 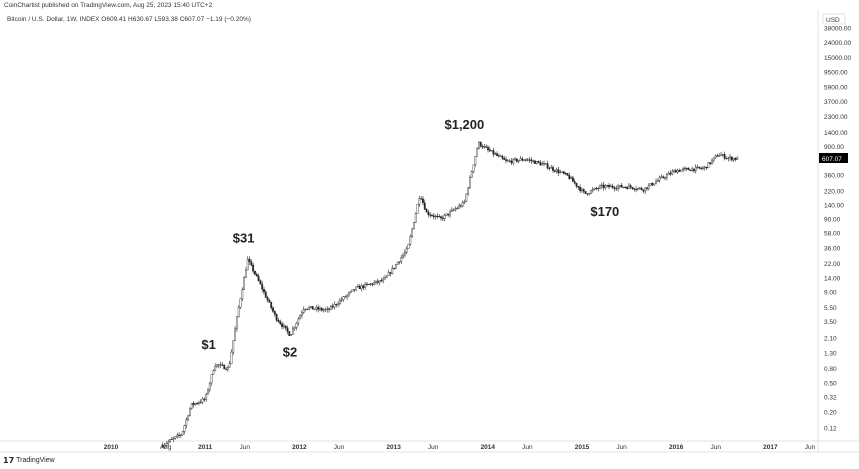 What do you see at coordinates (205, 447) in the screenshot?
I see `x-tick-label: 2011` at bounding box center [205, 447].